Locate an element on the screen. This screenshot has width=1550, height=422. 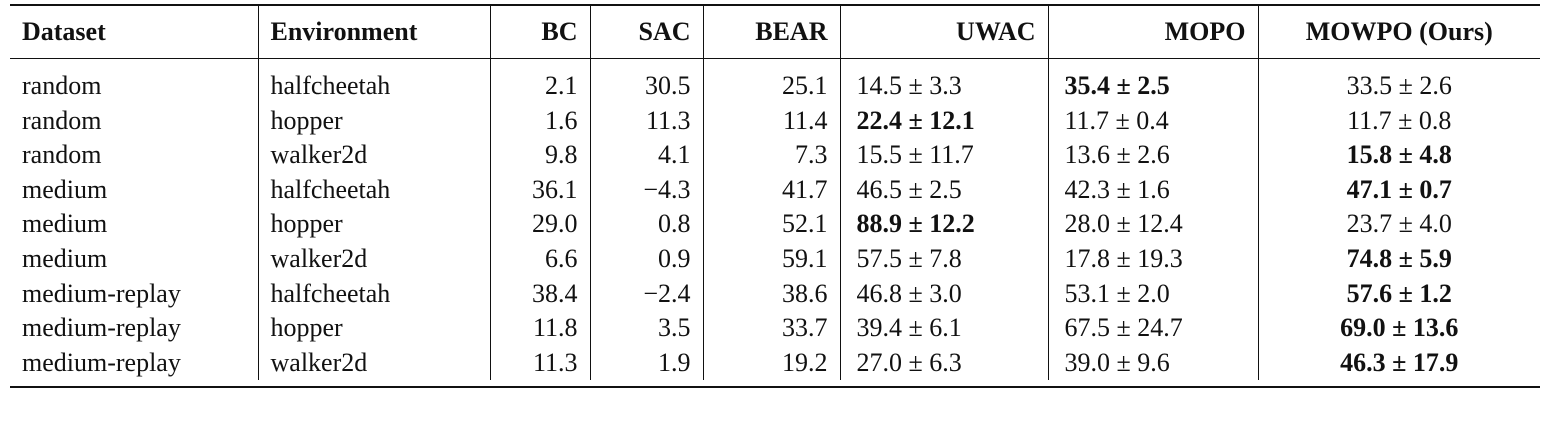
uwac-cell-value: 46.5 ± 2.5 is located at coordinates (909, 189).